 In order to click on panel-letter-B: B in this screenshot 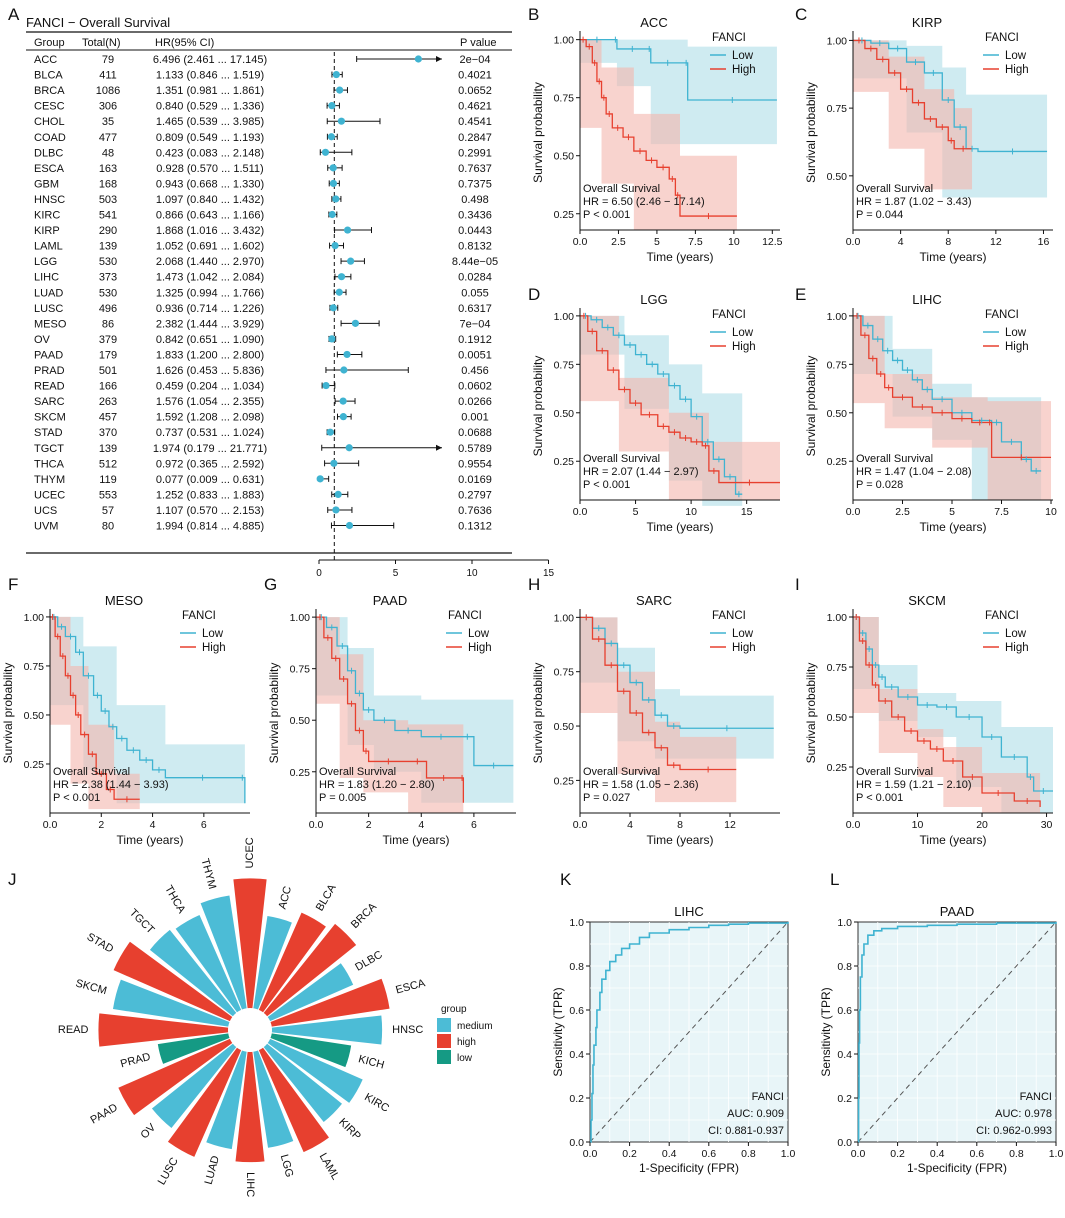, I will do `click(533, 14)`.